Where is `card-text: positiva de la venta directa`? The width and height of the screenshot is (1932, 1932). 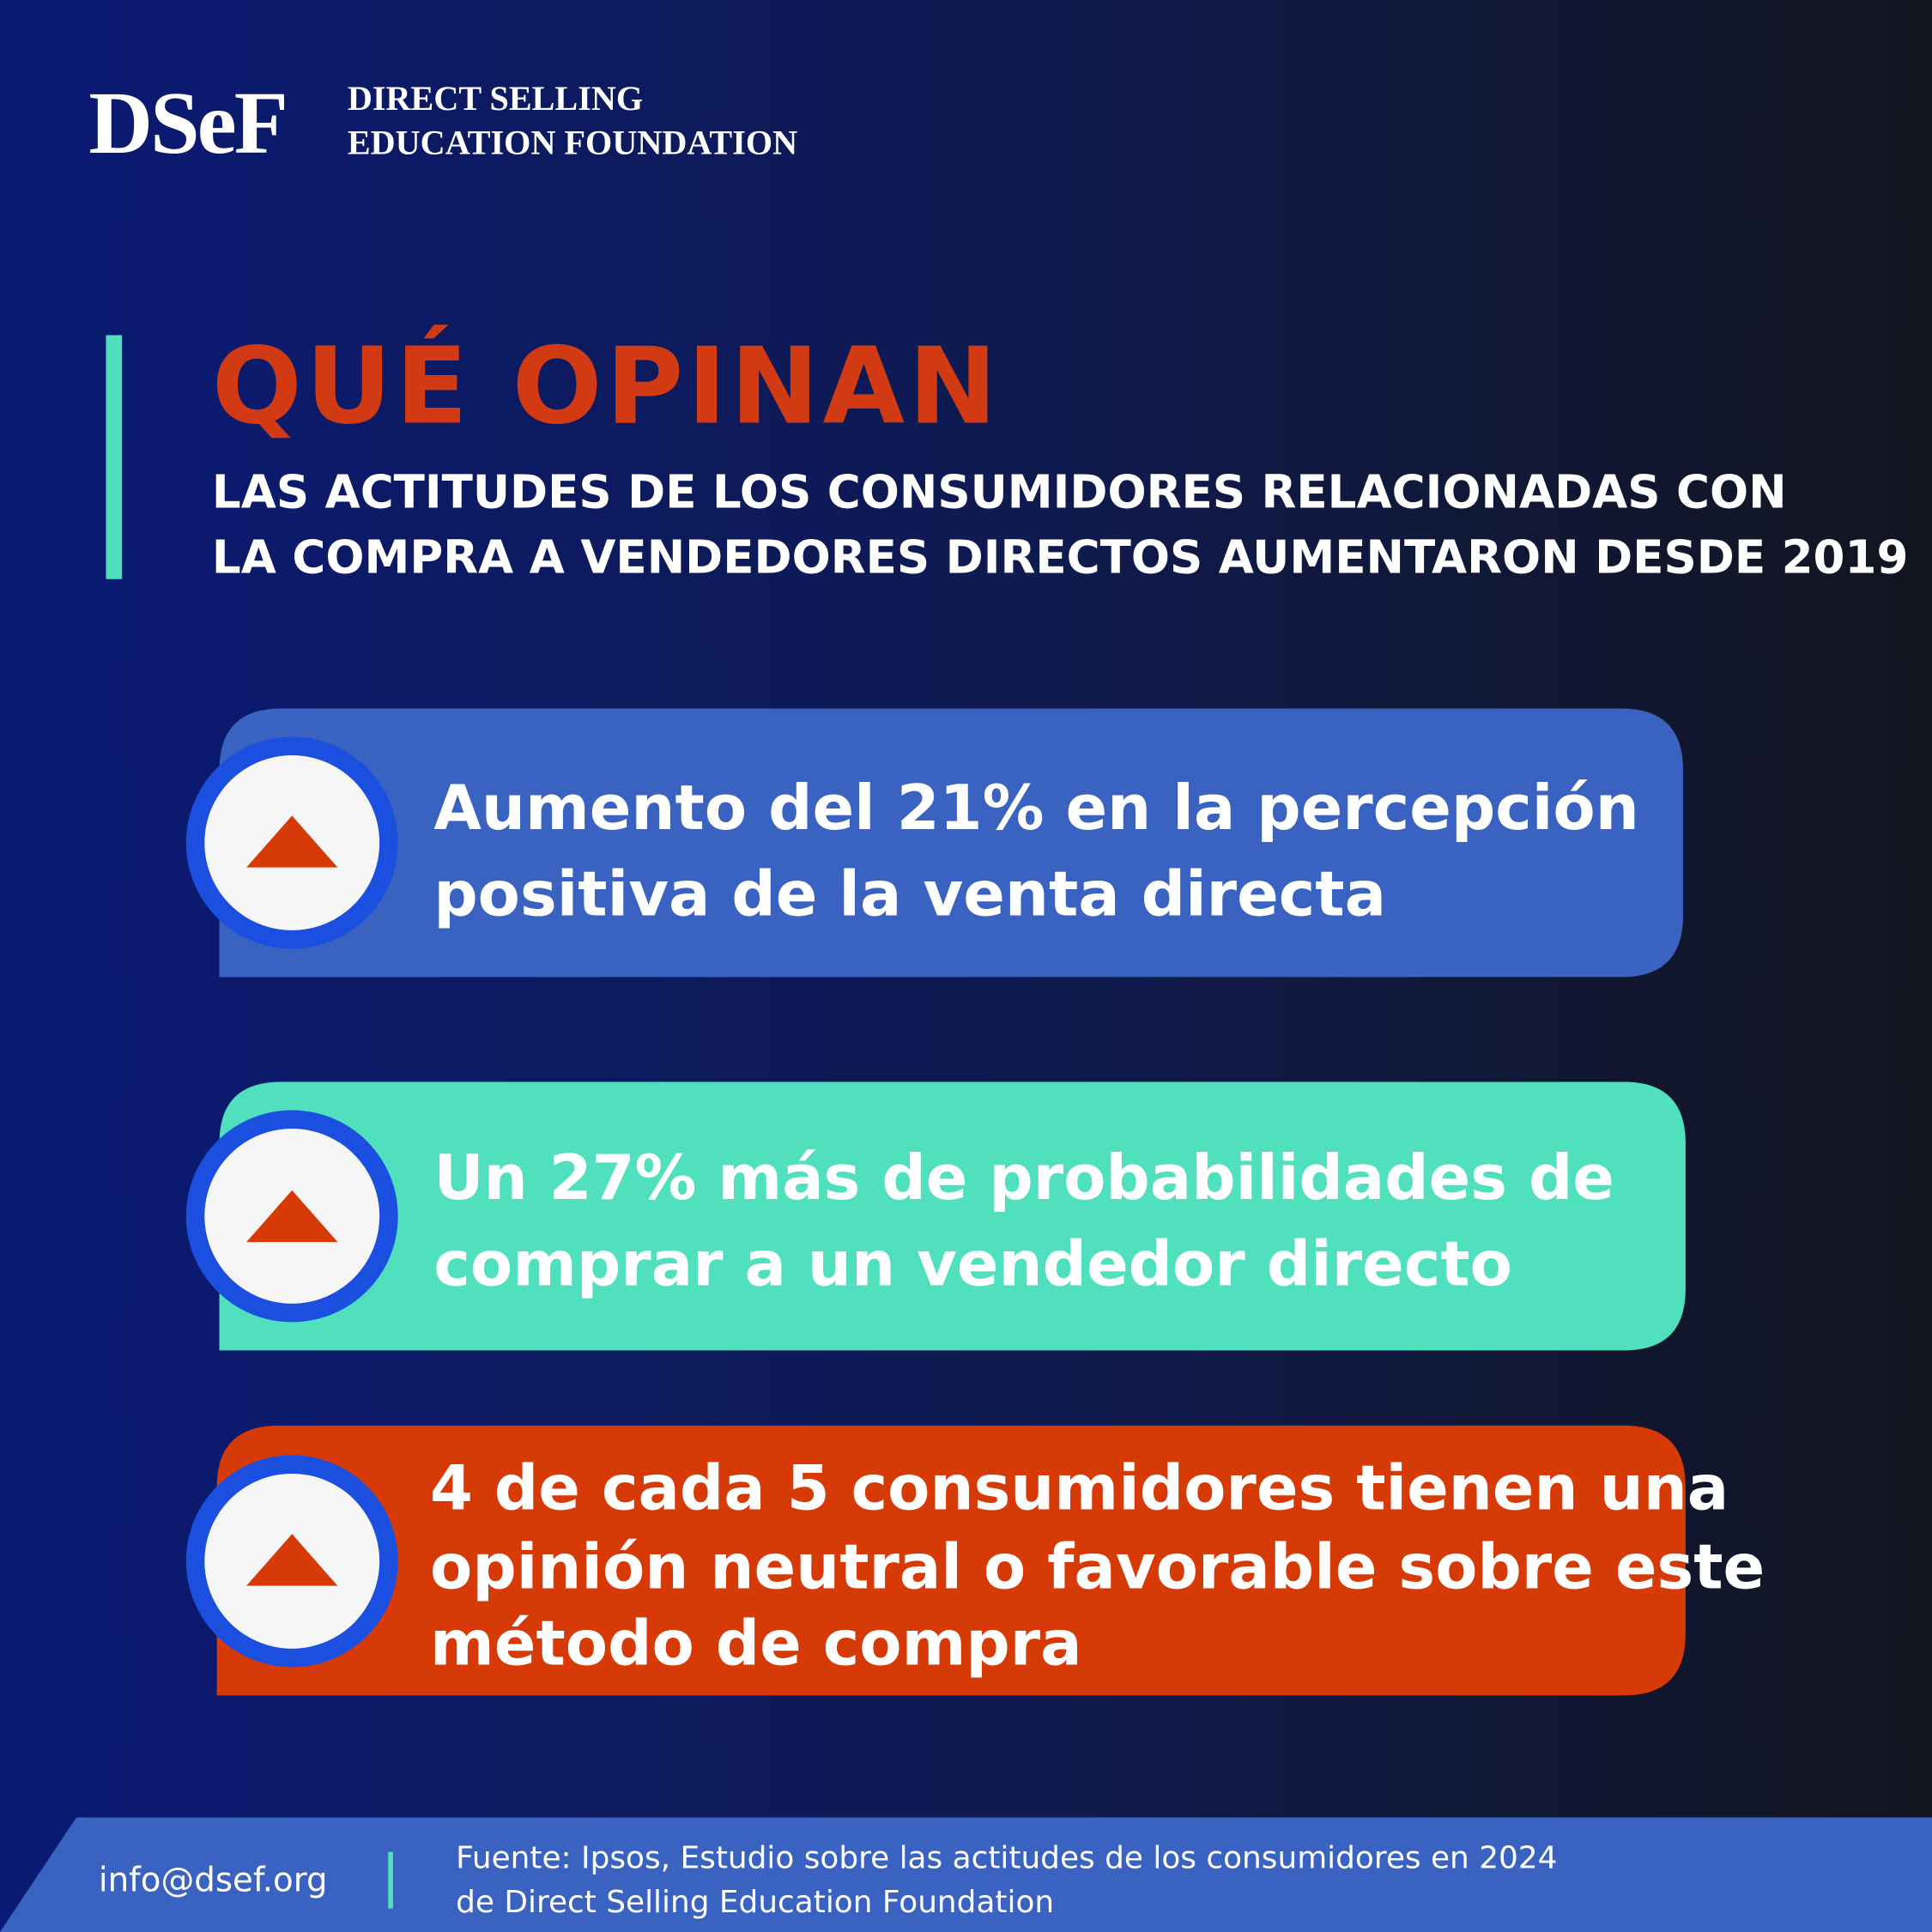
card-text: positiva de la venta directa is located at coordinates (910, 894).